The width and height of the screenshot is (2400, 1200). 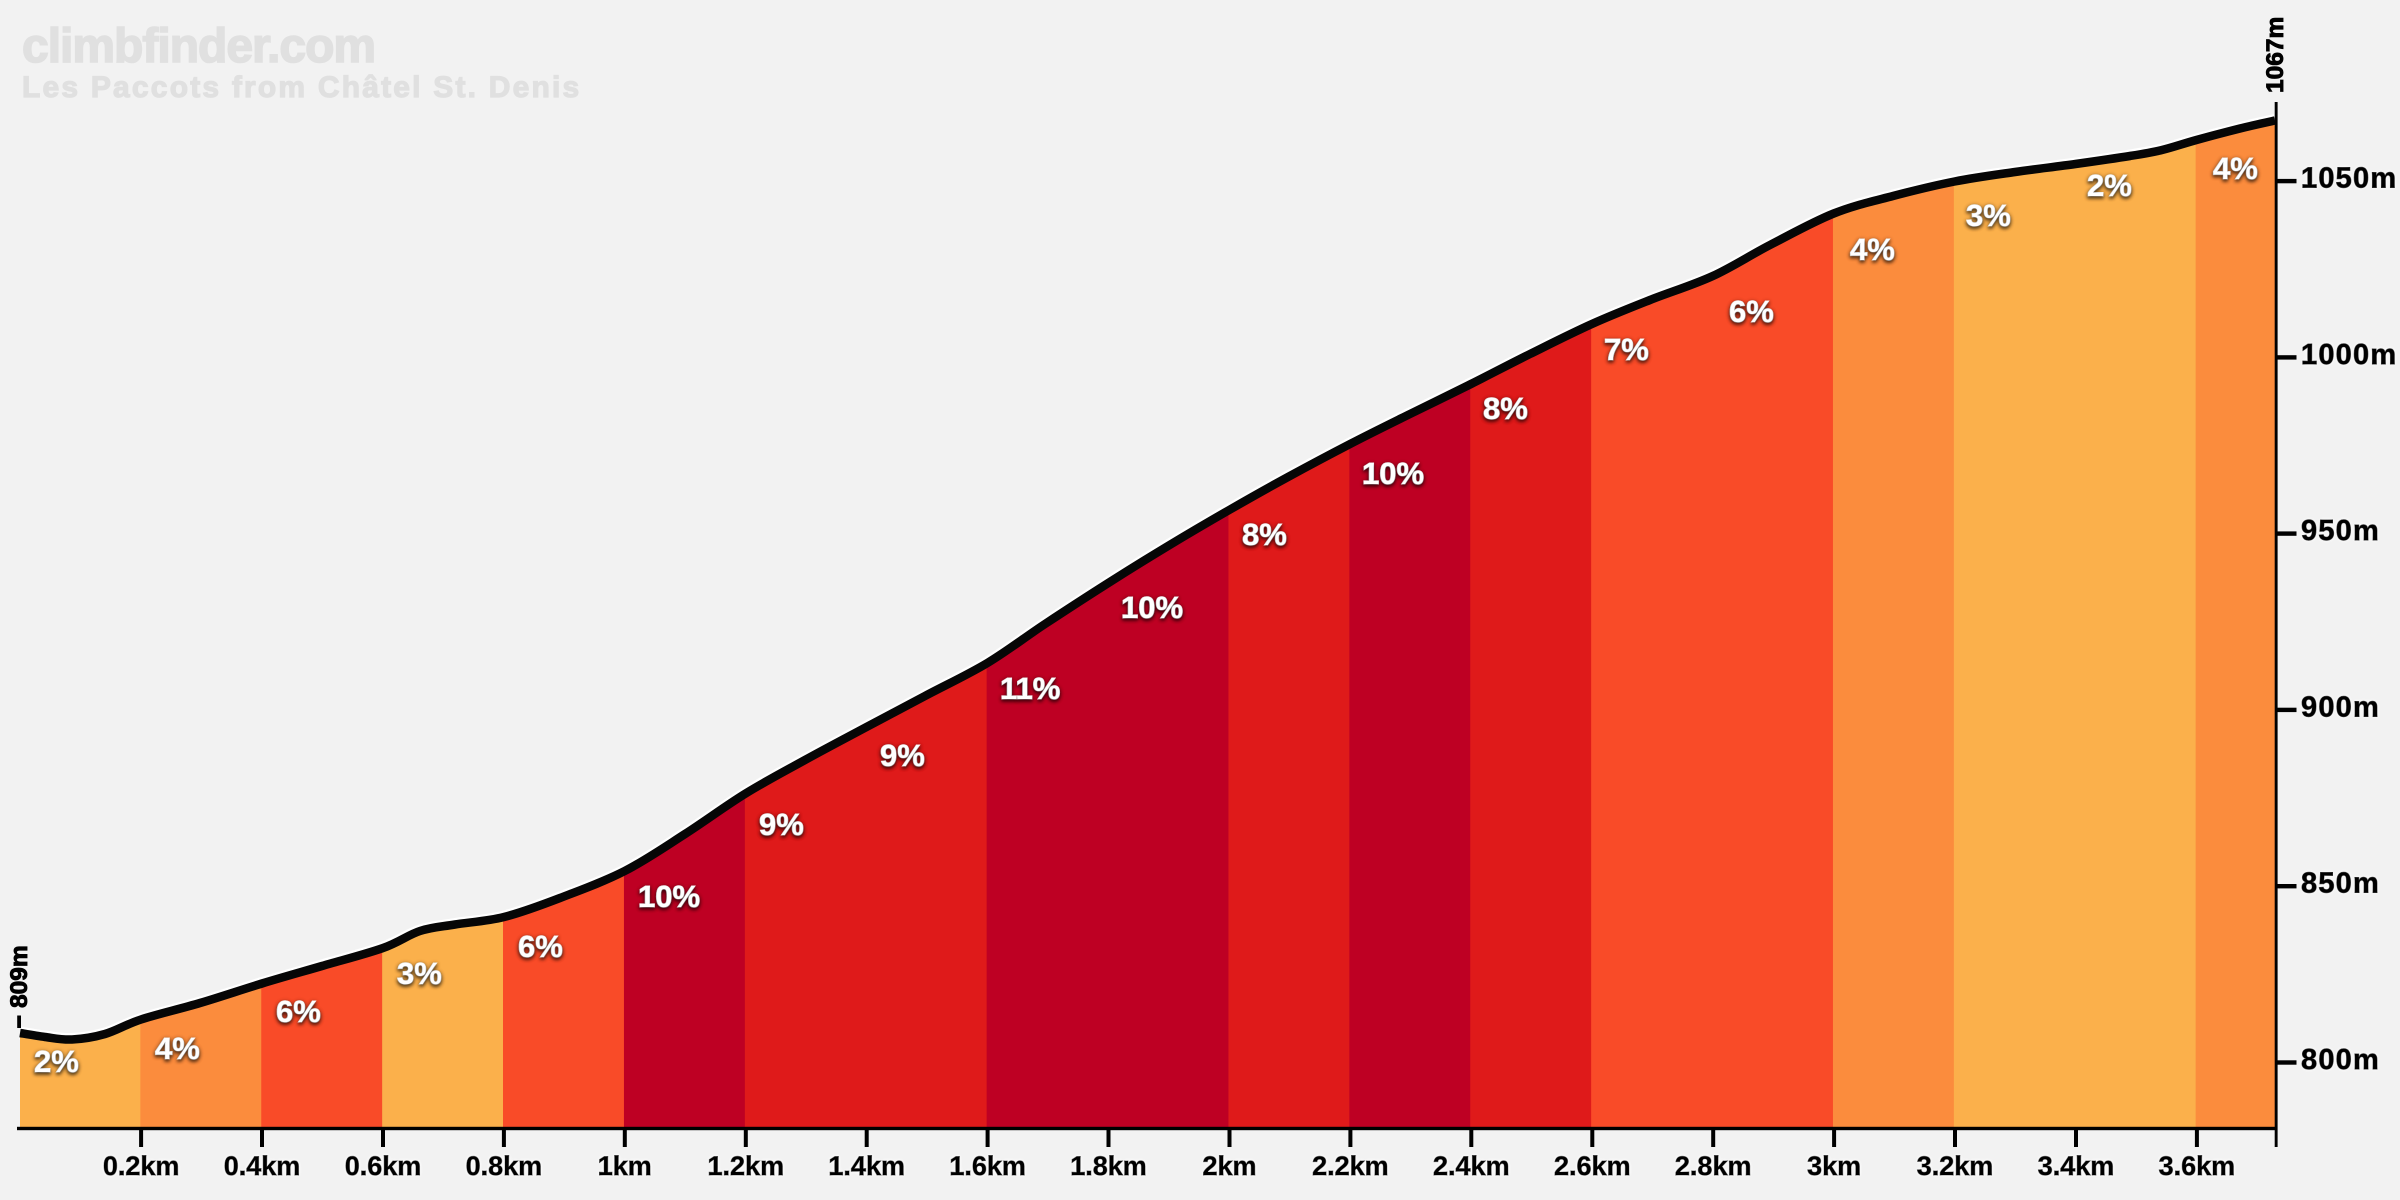 I want to click on svg-text: 0.8km, so click(x=504, y=1166).